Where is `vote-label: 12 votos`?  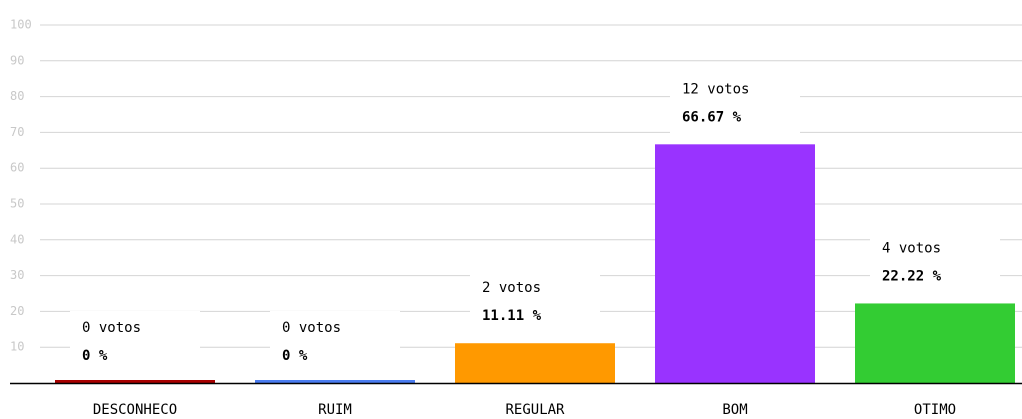 vote-label: 12 votos is located at coordinates (715, 89).